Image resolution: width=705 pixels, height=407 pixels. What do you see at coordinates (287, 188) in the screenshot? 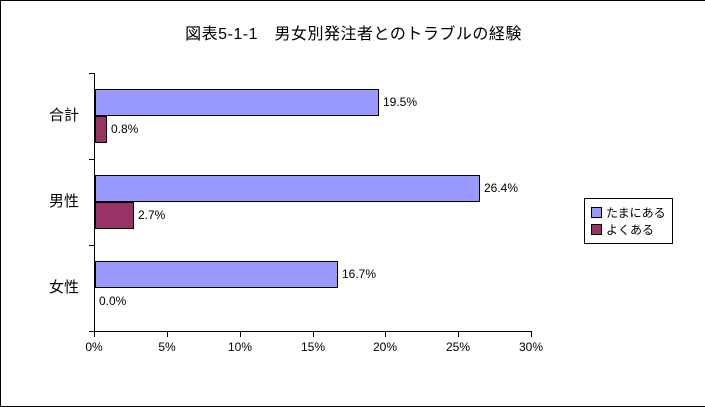
I see `bar-series0-cat1` at bounding box center [287, 188].